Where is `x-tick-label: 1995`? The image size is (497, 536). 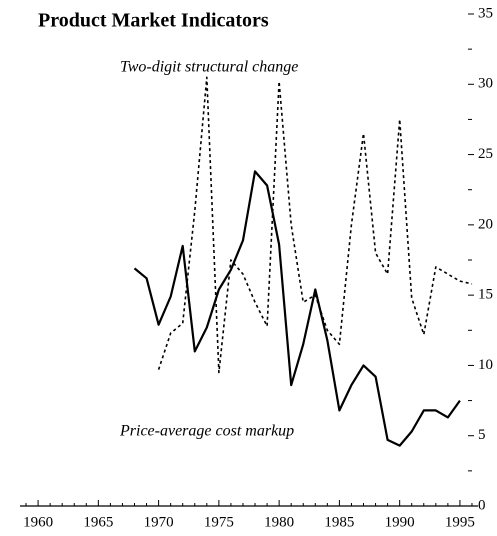 x-tick-label: 1995 is located at coordinates (460, 522).